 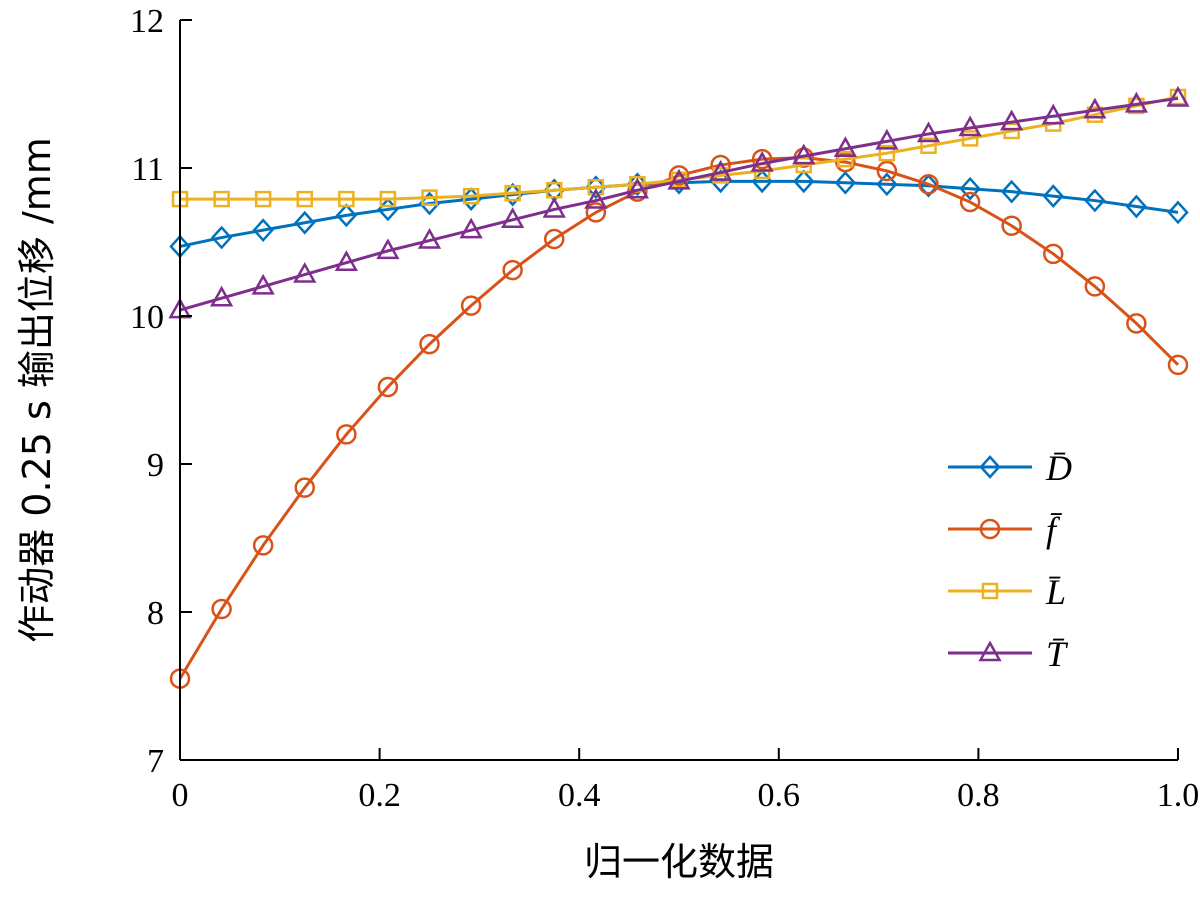 What do you see at coordinates (37, 390) in the screenshot?
I see `y-axis-title: 作动器 0.25 s 输出位移 /mm` at bounding box center [37, 390].